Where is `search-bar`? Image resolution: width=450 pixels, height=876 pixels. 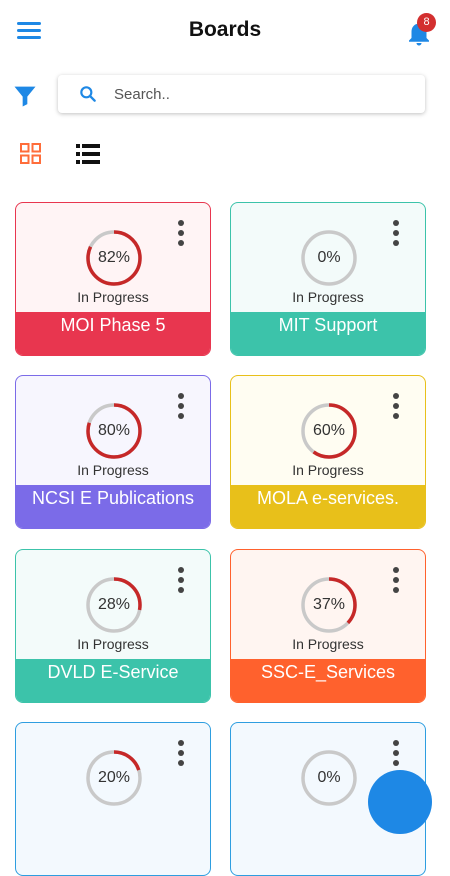
search-bar is located at coordinates (241, 94).